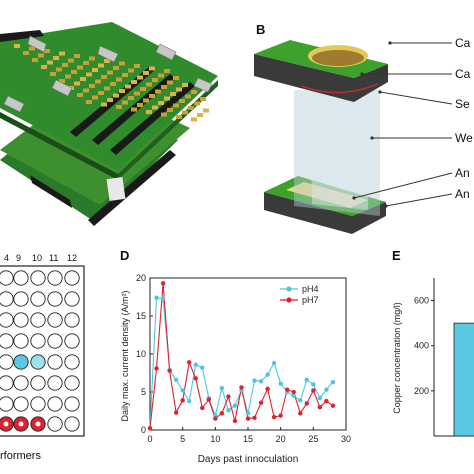  What do you see at coordinates (346, 439) in the screenshot?
I see `x-tick-label: 30` at bounding box center [346, 439].